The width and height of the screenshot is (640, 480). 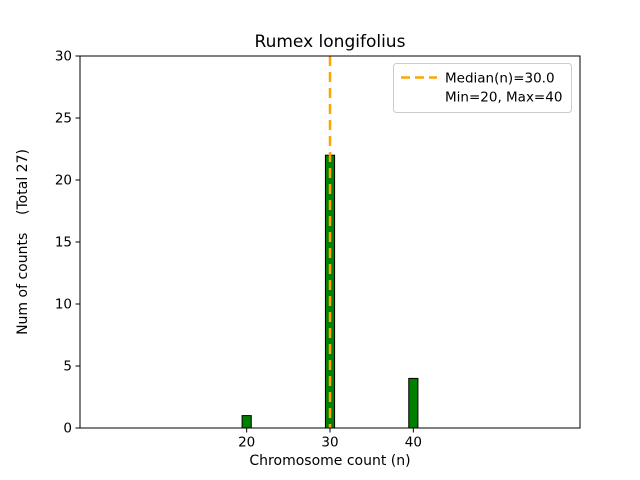 What do you see at coordinates (329, 443) in the screenshot?
I see `x-tick-label: 30` at bounding box center [329, 443].